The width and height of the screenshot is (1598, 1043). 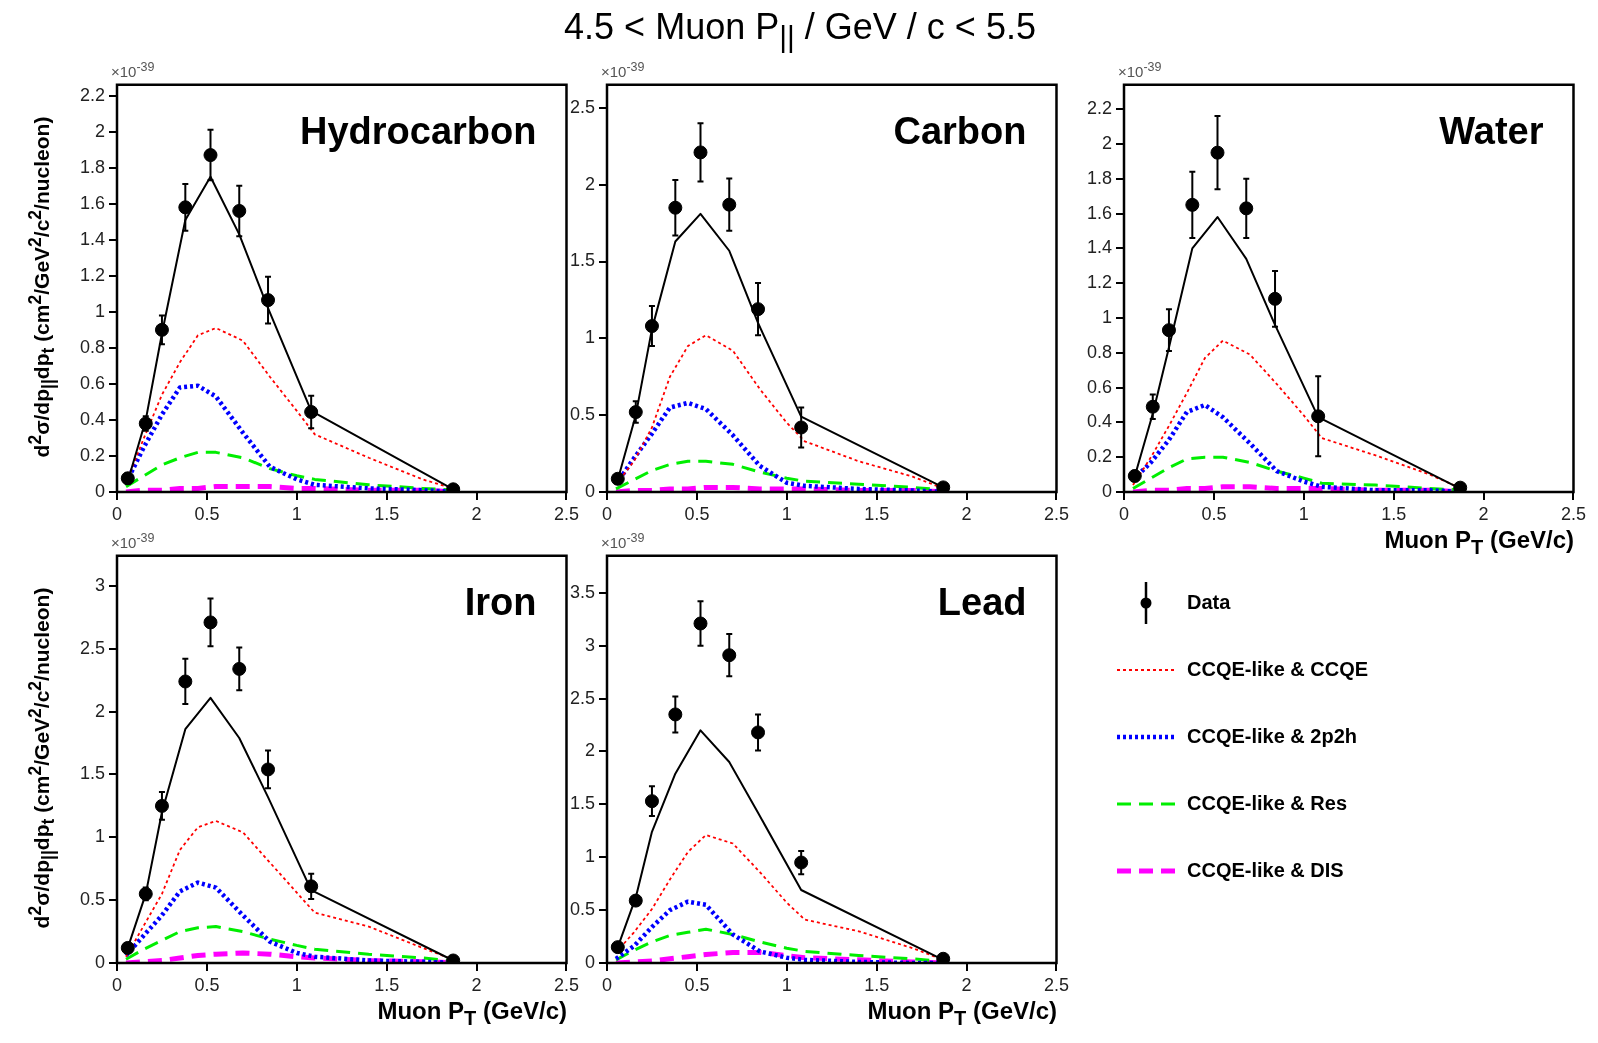 I want to click on legend-label: CCQE-like & Res, so click(x=1267, y=803).